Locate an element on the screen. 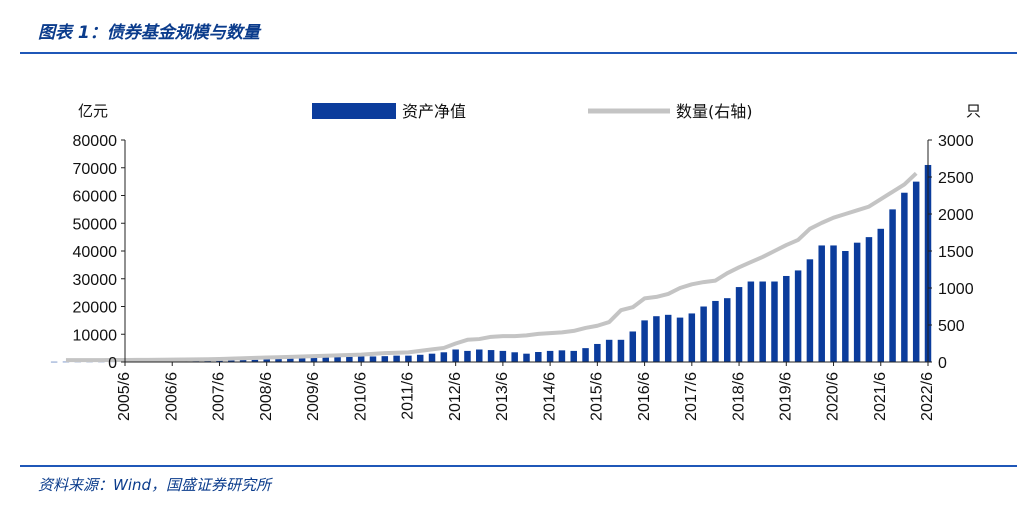 This screenshot has height=511, width=1035. legend-label-line: 数量(右轴) is located at coordinates (714, 111).